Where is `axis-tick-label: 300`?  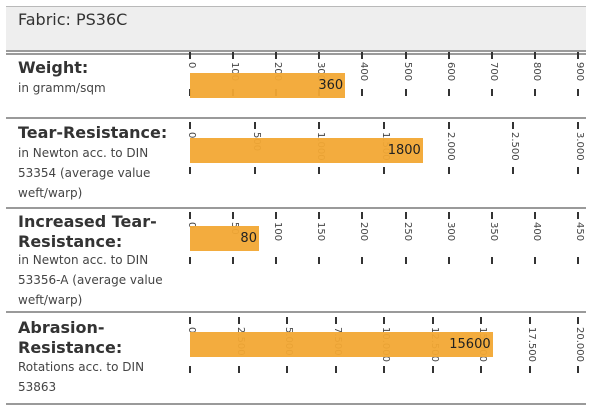
axis-tick-label: 300 is located at coordinates (450, 232).